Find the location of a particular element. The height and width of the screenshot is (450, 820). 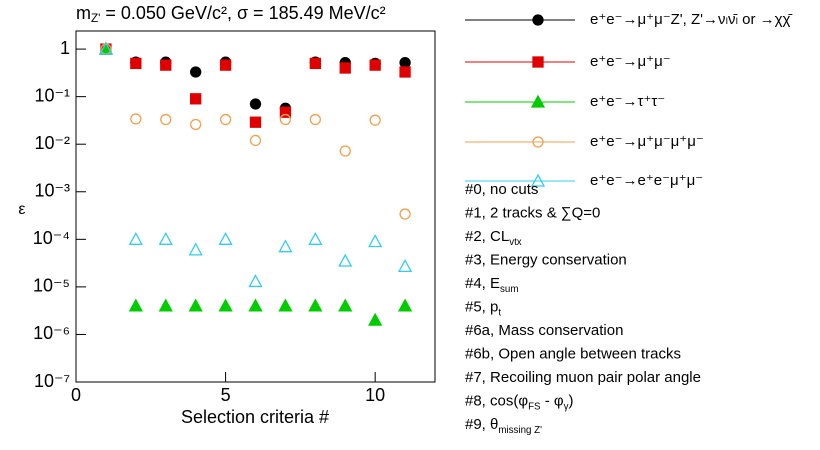

cut-description-part: FS is located at coordinates (534, 406).